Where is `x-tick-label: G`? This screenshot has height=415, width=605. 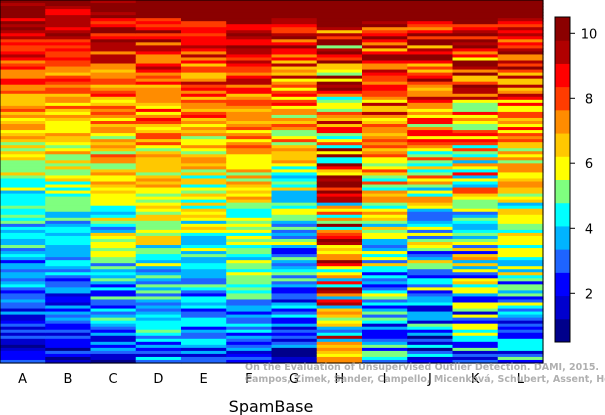 x-tick-label: G is located at coordinates (294, 379).